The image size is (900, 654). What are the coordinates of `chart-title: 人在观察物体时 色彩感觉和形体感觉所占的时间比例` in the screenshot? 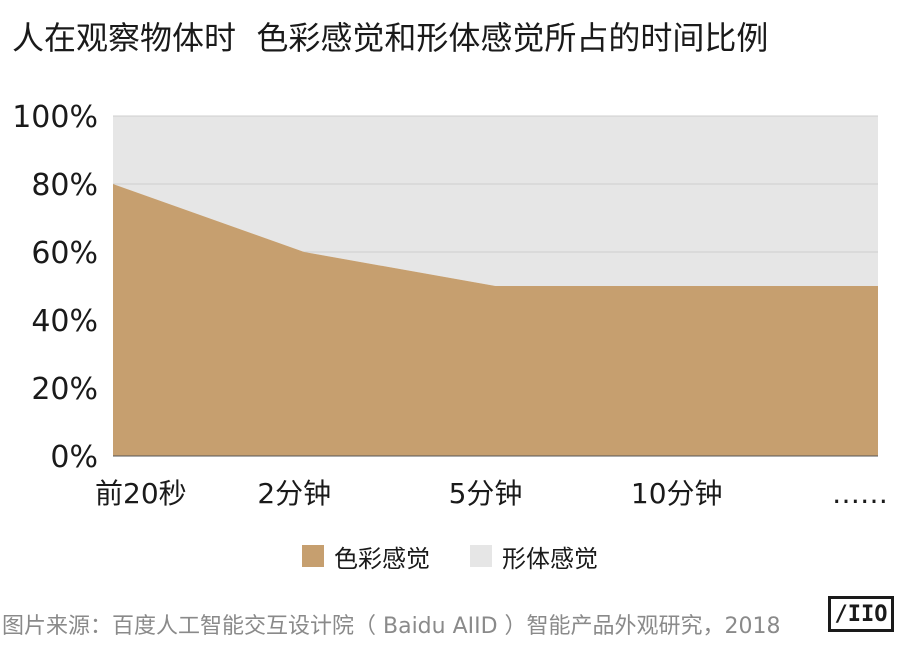 It's located at (390, 38).